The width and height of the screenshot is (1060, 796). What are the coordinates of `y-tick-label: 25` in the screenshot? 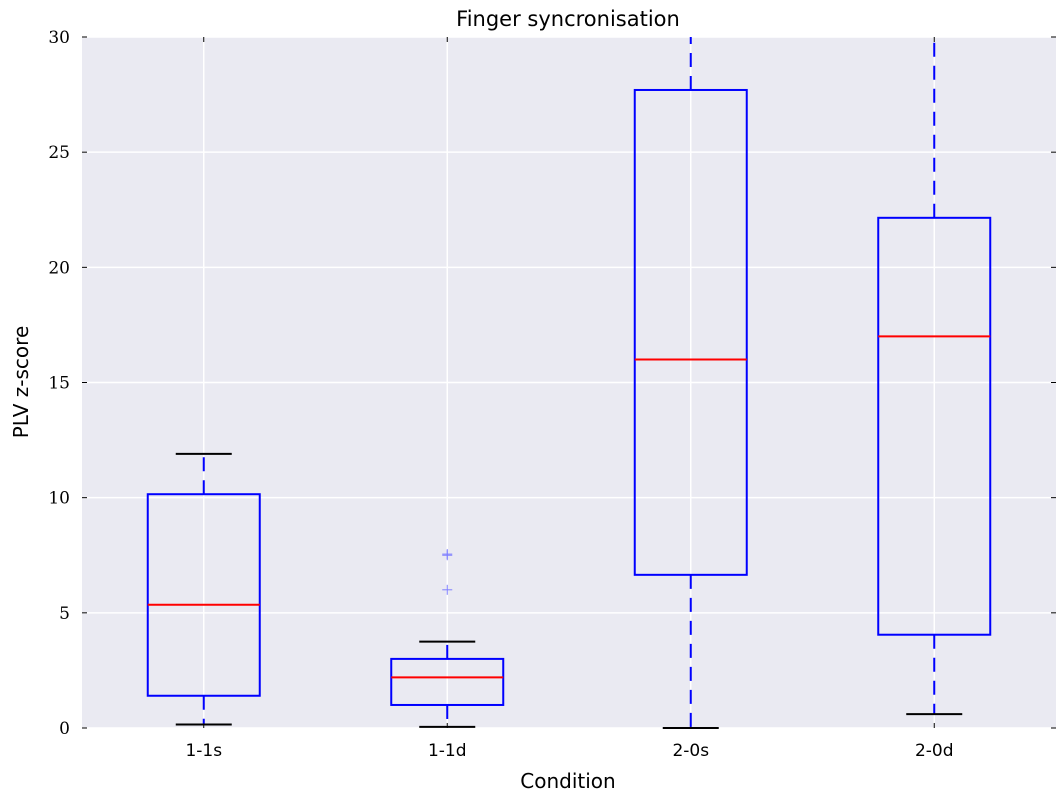 It's located at (59, 153).